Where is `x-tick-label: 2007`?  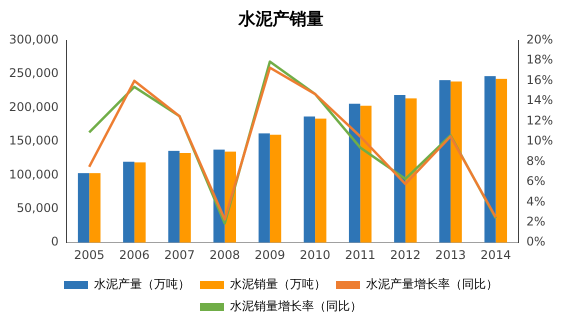 x-tick-label: 2007 is located at coordinates (179, 255).